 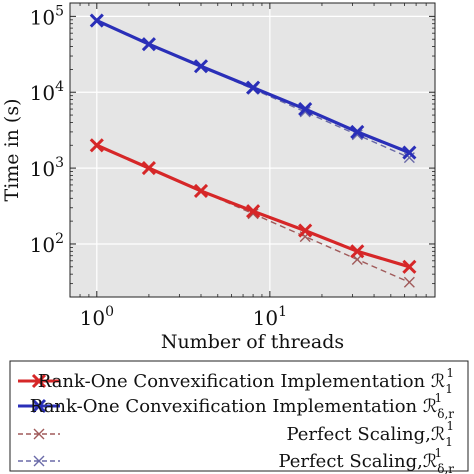 What do you see at coordinates (12, 150) in the screenshot?
I see `y-axis-label: Time in (s)` at bounding box center [12, 150].